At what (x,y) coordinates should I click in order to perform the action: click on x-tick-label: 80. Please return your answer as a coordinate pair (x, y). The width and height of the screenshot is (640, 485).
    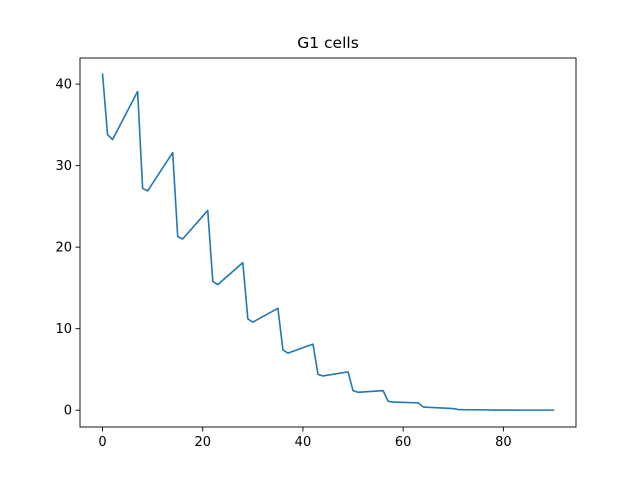
    Looking at the image, I should click on (503, 442).